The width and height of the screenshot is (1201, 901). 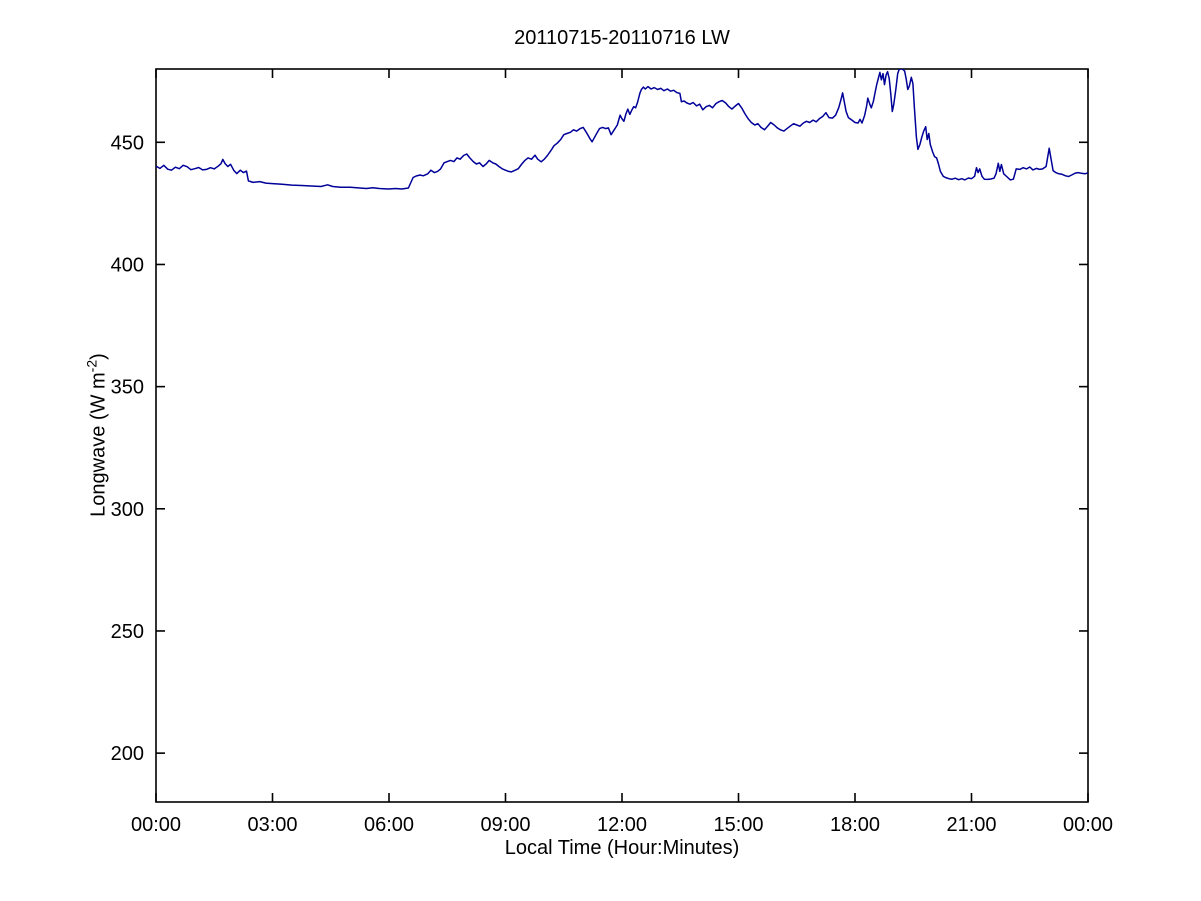 I want to click on x-tick-label: 21:00, so click(x=971, y=825).